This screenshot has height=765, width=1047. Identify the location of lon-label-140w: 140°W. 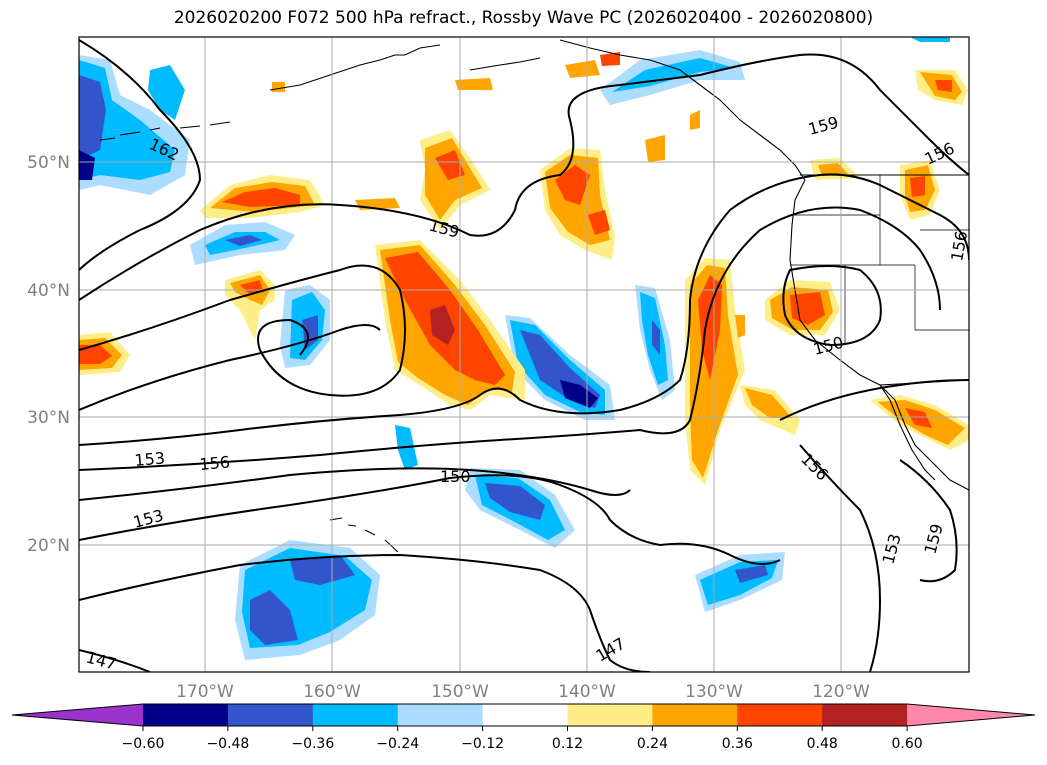
(587, 692).